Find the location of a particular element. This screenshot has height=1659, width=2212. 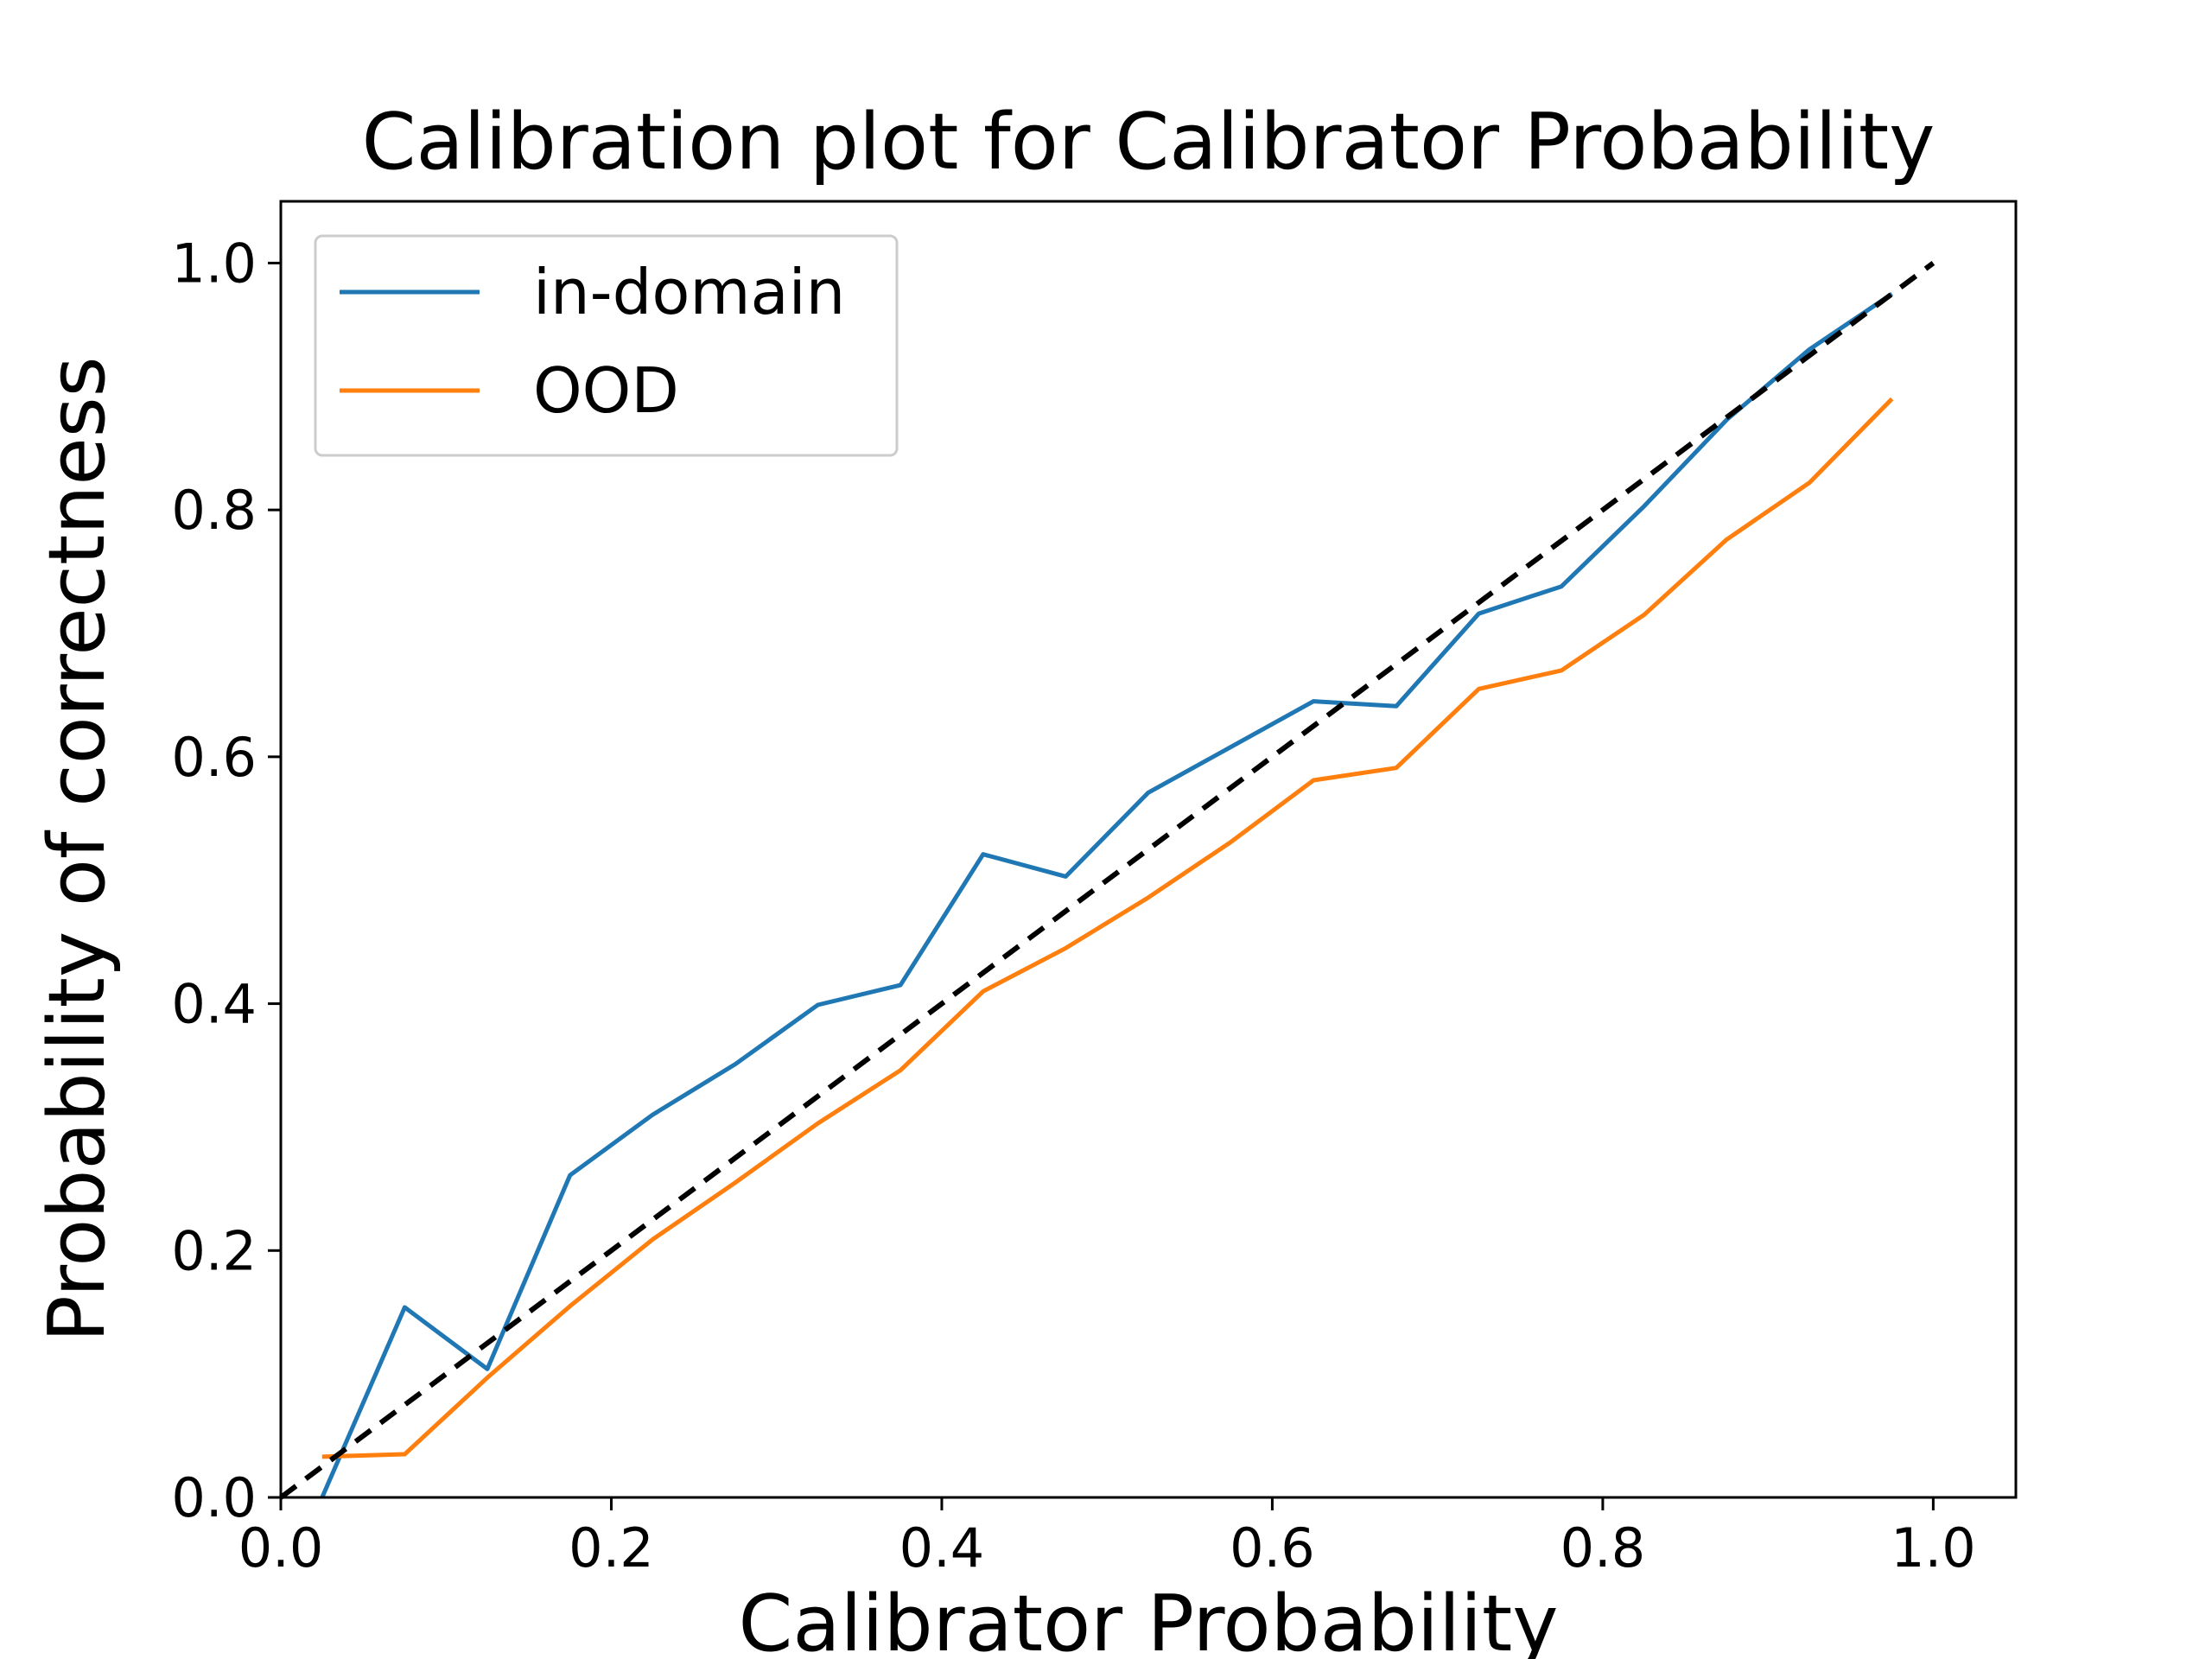

legend: in-domain OOD is located at coordinates (606, 345).